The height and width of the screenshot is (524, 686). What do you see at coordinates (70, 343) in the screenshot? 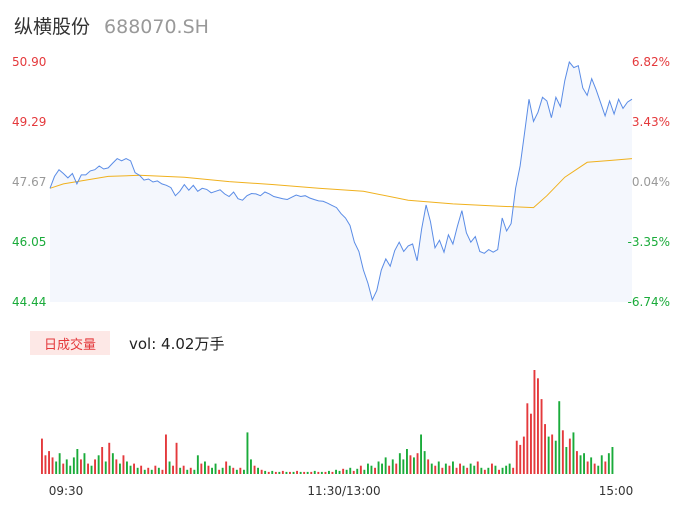
I see `volume-tag: 日成交量` at bounding box center [70, 343].